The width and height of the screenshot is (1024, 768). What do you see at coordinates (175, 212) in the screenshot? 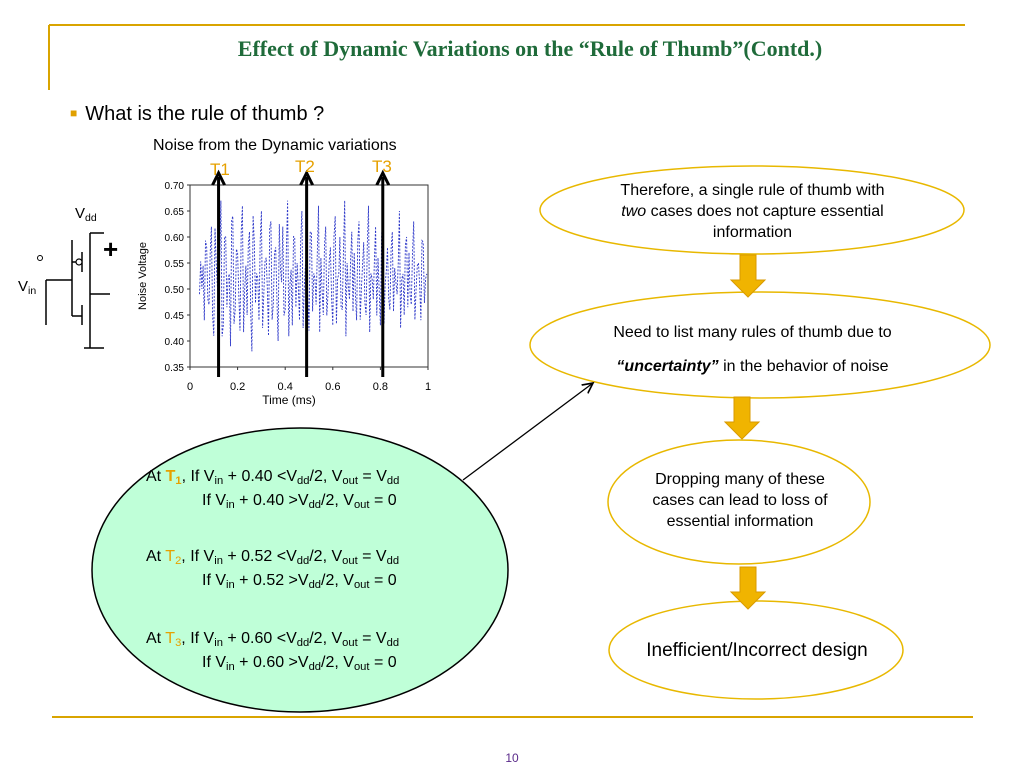
I see `y-tick-label: 0.65` at bounding box center [175, 212].